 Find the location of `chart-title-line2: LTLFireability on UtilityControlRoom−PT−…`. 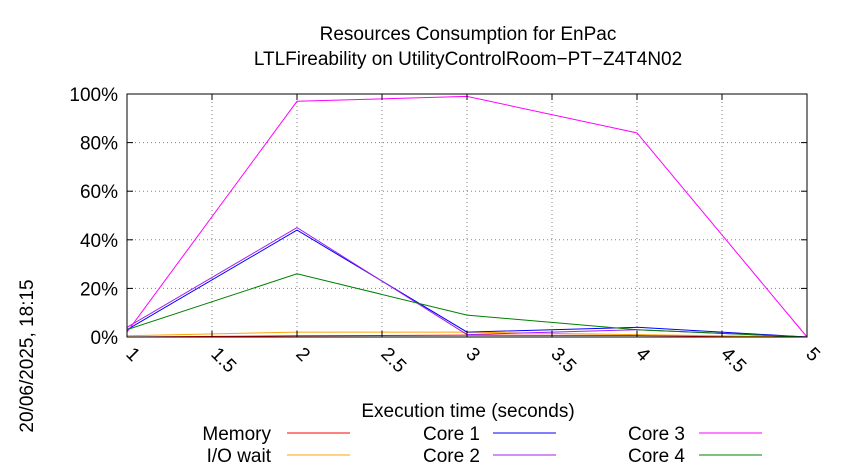

chart-title-line2: LTLFireability on UtilityControlRoom−PT−… is located at coordinates (468, 59).